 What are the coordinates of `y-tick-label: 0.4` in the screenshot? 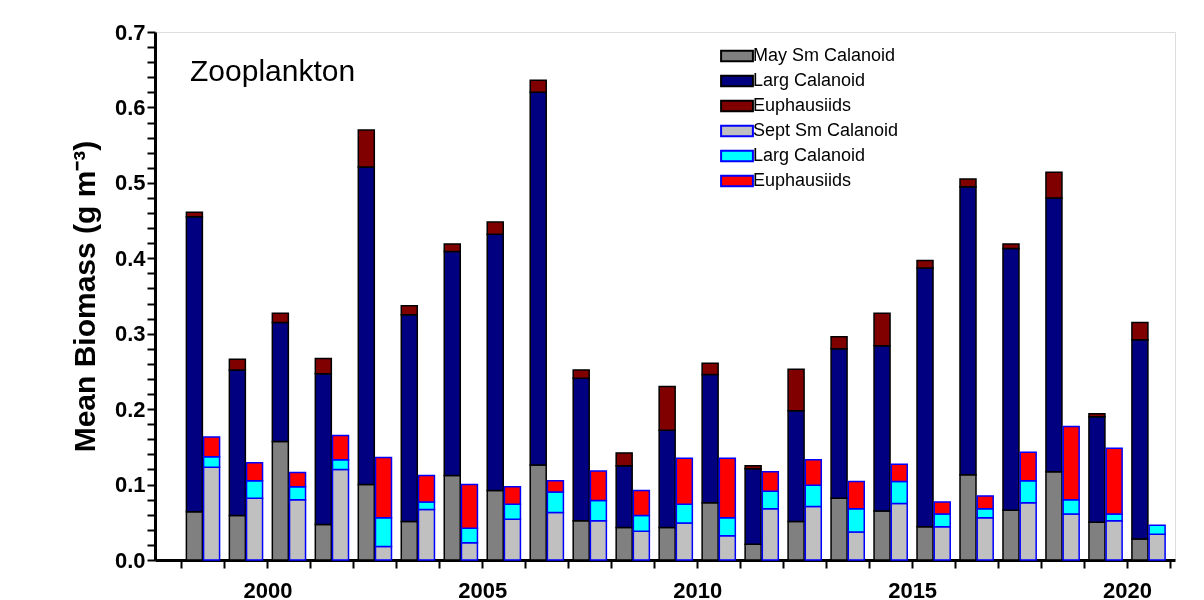 It's located at (130, 258).